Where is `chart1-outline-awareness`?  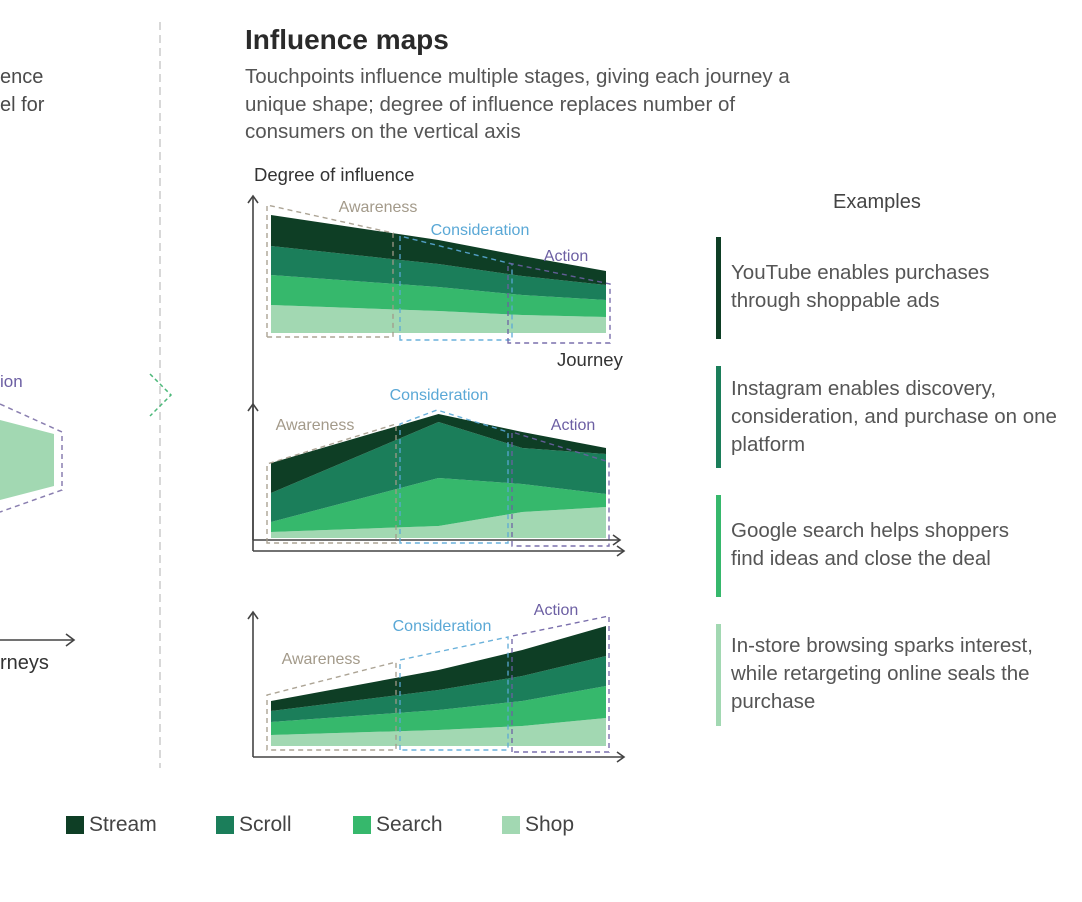 chart1-outline-awareness is located at coordinates (330, 271).